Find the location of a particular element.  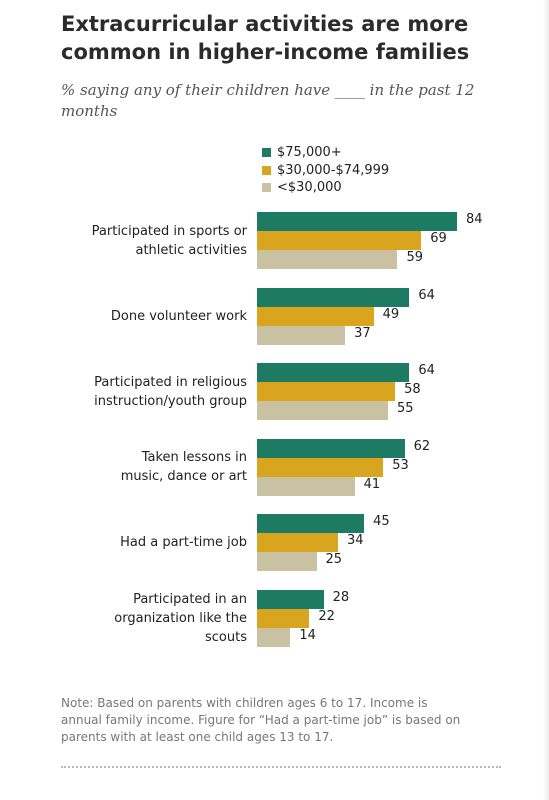

legend: $75,000+ $30,000-$74,999 <$30,000 is located at coordinates (325, 170).